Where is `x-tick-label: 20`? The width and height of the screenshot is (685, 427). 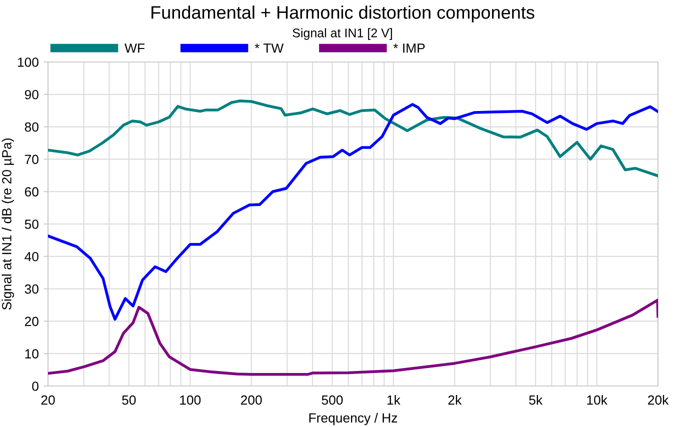
x-tick-label: 20 is located at coordinates (48, 400).